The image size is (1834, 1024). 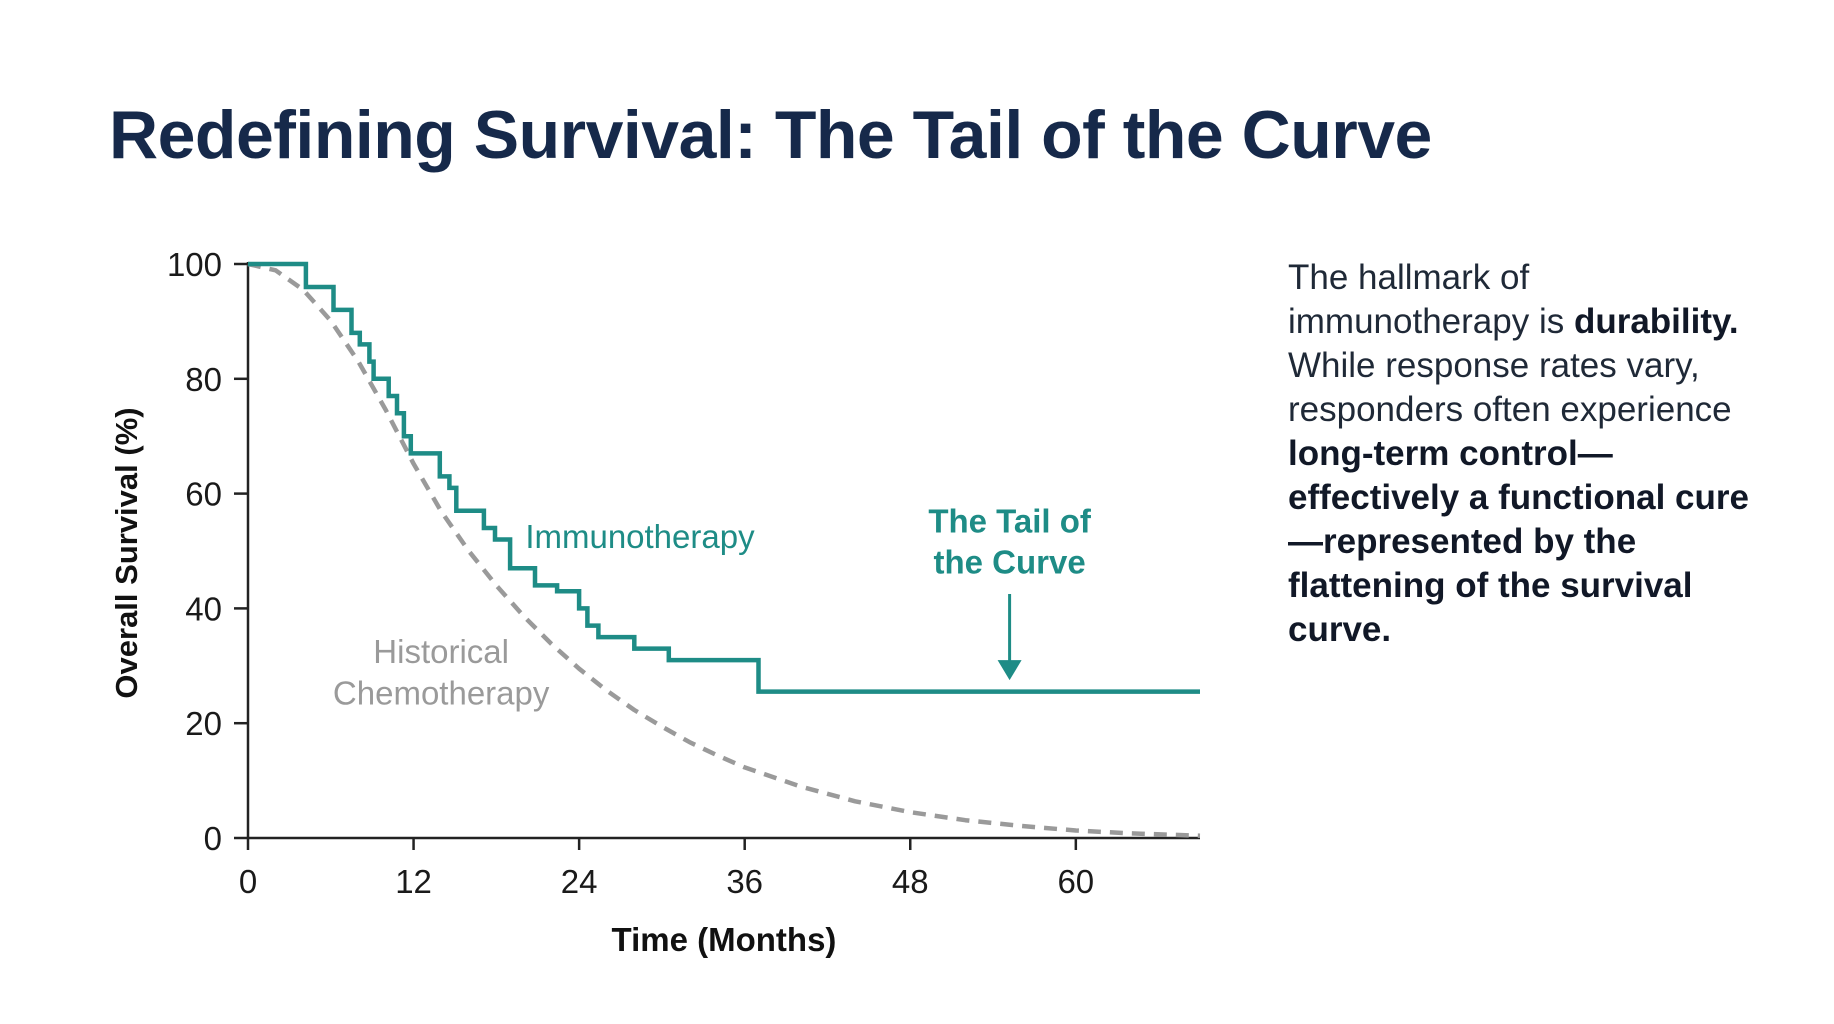 I want to click on description-bold-1: durability., so click(x=1656, y=321).